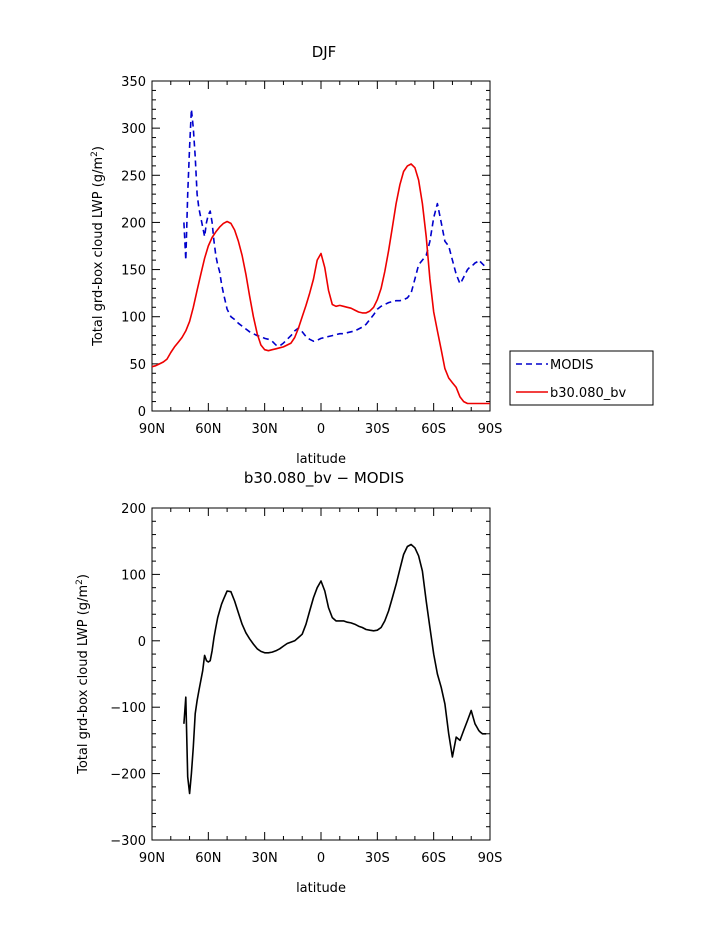 This screenshot has height=935, width=723. Describe the element at coordinates (208, 858) in the screenshot. I see `bottom-x-tick-label: 60N` at that location.